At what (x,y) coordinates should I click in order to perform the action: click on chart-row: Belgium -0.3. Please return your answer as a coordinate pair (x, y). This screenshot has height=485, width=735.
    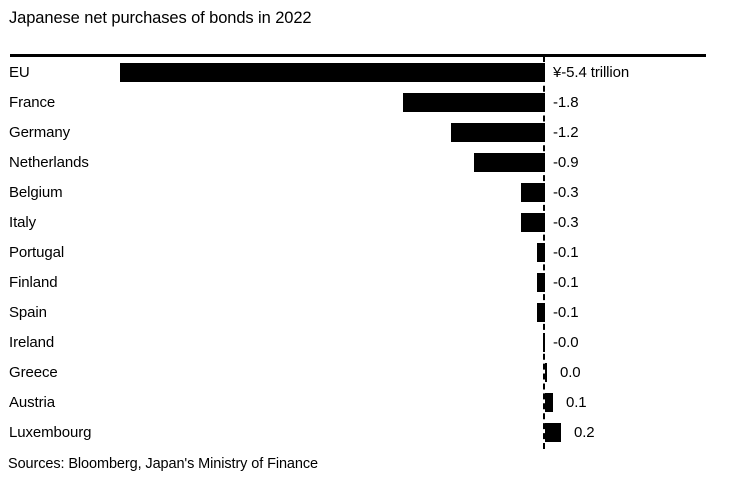
    Looking at the image, I should click on (367, 193).